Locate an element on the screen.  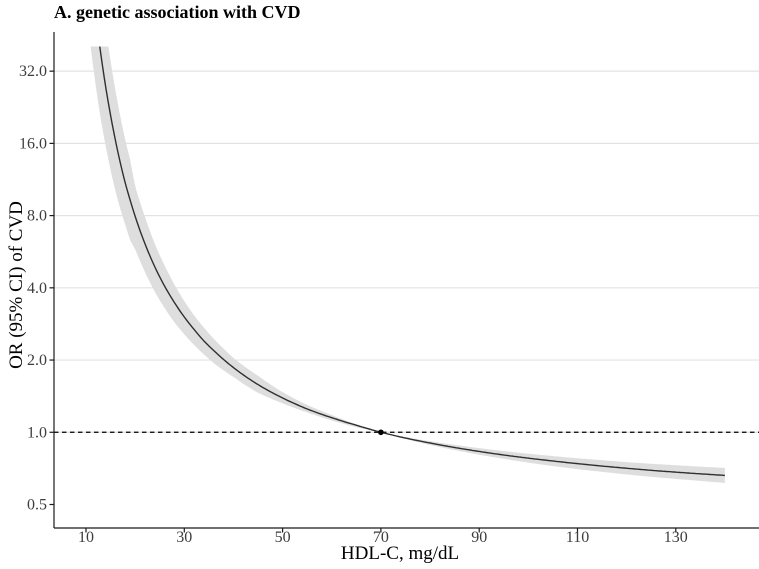
x-tick-label-90: 90 is located at coordinates (479, 537).